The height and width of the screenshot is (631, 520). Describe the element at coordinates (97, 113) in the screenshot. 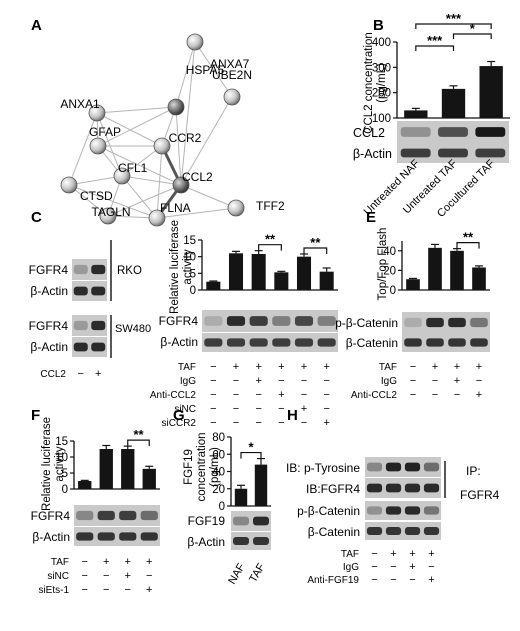

I see `network-node` at that location.